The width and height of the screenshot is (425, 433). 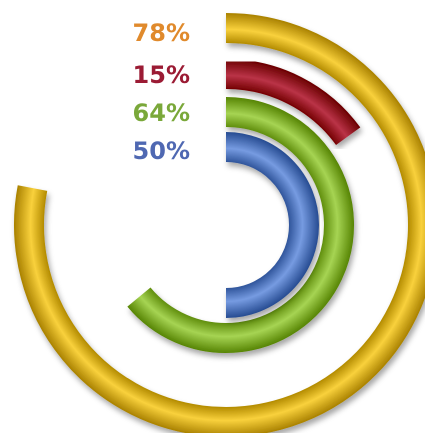 What do you see at coordinates (161, 151) in the screenshot?
I see `ring-label-4: 50%` at bounding box center [161, 151].